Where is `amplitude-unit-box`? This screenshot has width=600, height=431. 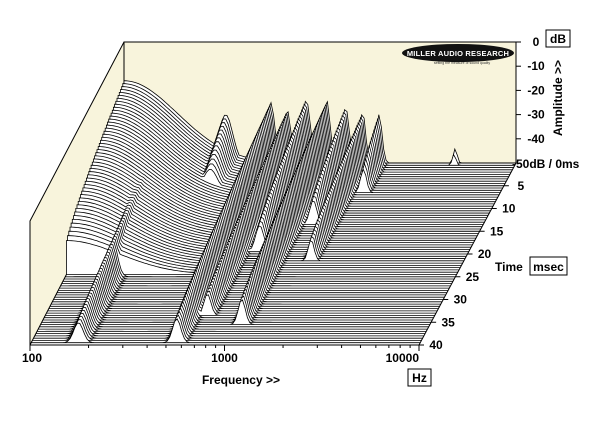 amplitude-unit-box is located at coordinates (558, 38).